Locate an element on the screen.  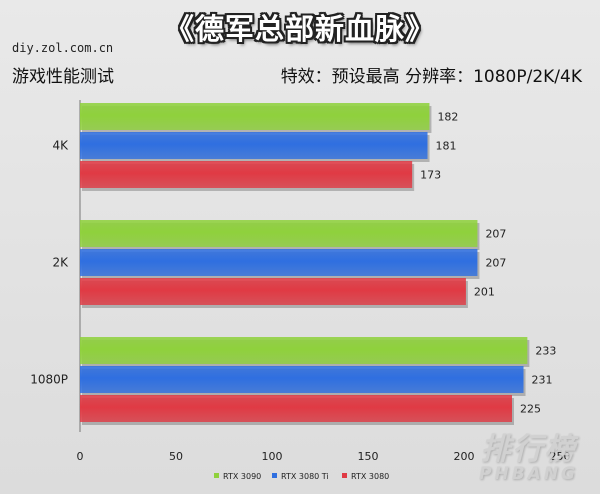
legend-label: RTX 3080 is located at coordinates (370, 476).